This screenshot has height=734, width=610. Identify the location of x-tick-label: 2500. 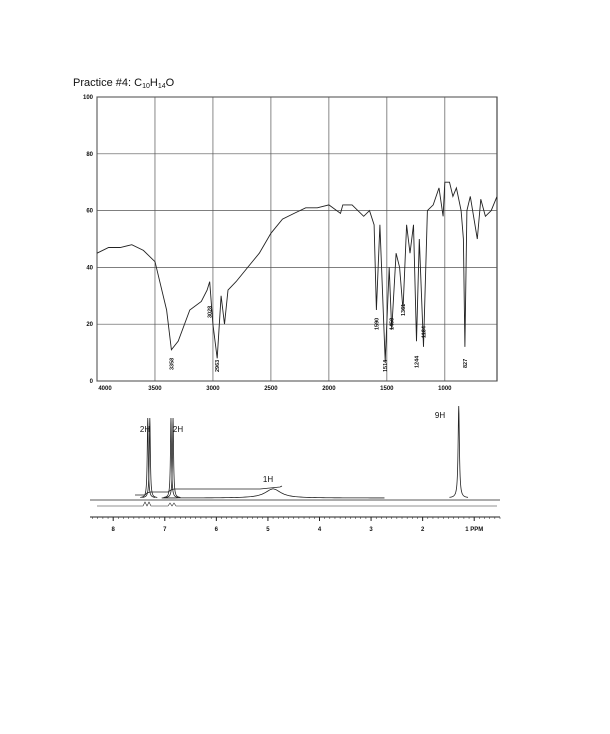
(271, 389).